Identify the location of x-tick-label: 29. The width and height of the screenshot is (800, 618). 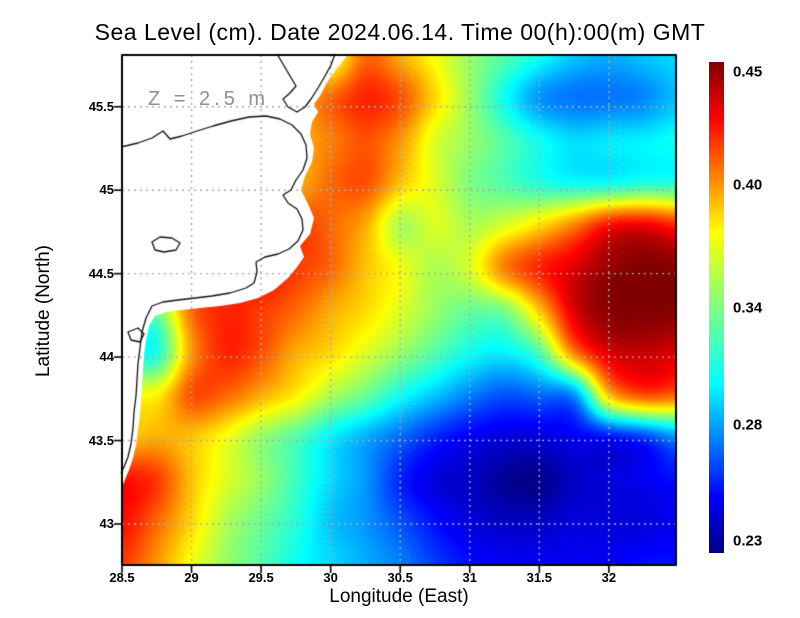
(191, 577).